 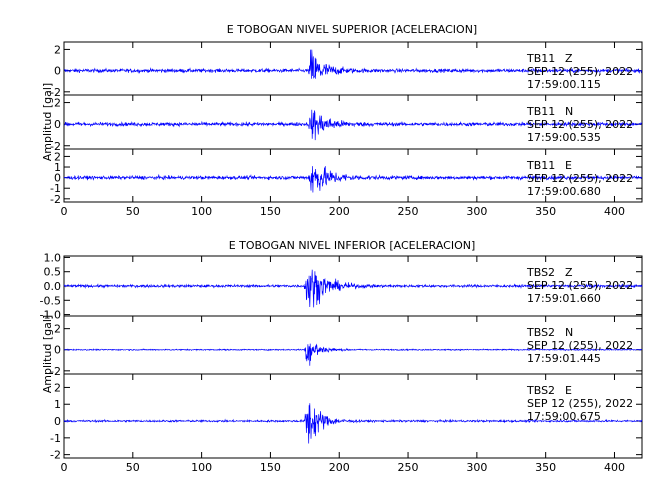 I want to click on trace-frame, so click(x=353, y=175).